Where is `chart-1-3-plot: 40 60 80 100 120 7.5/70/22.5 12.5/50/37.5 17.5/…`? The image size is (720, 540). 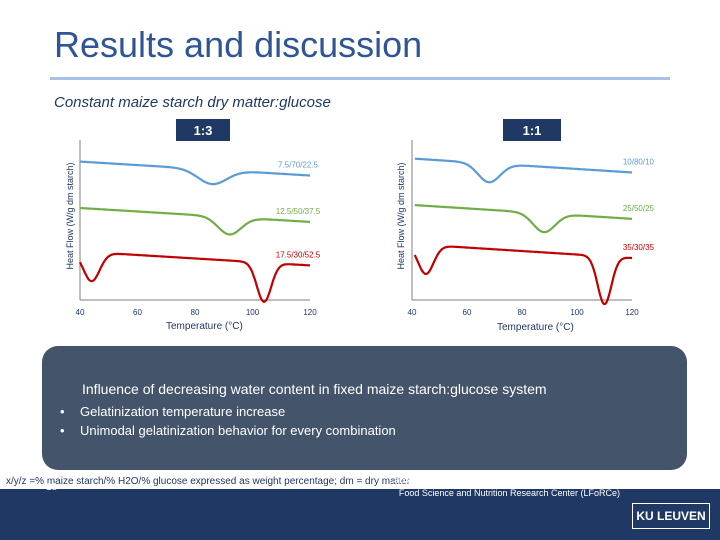
chart-1-3-plot: 40 60 80 100 120 7.5/70/22.5 12.5/50/37.5 17.5/… is located at coordinates (198, 228).